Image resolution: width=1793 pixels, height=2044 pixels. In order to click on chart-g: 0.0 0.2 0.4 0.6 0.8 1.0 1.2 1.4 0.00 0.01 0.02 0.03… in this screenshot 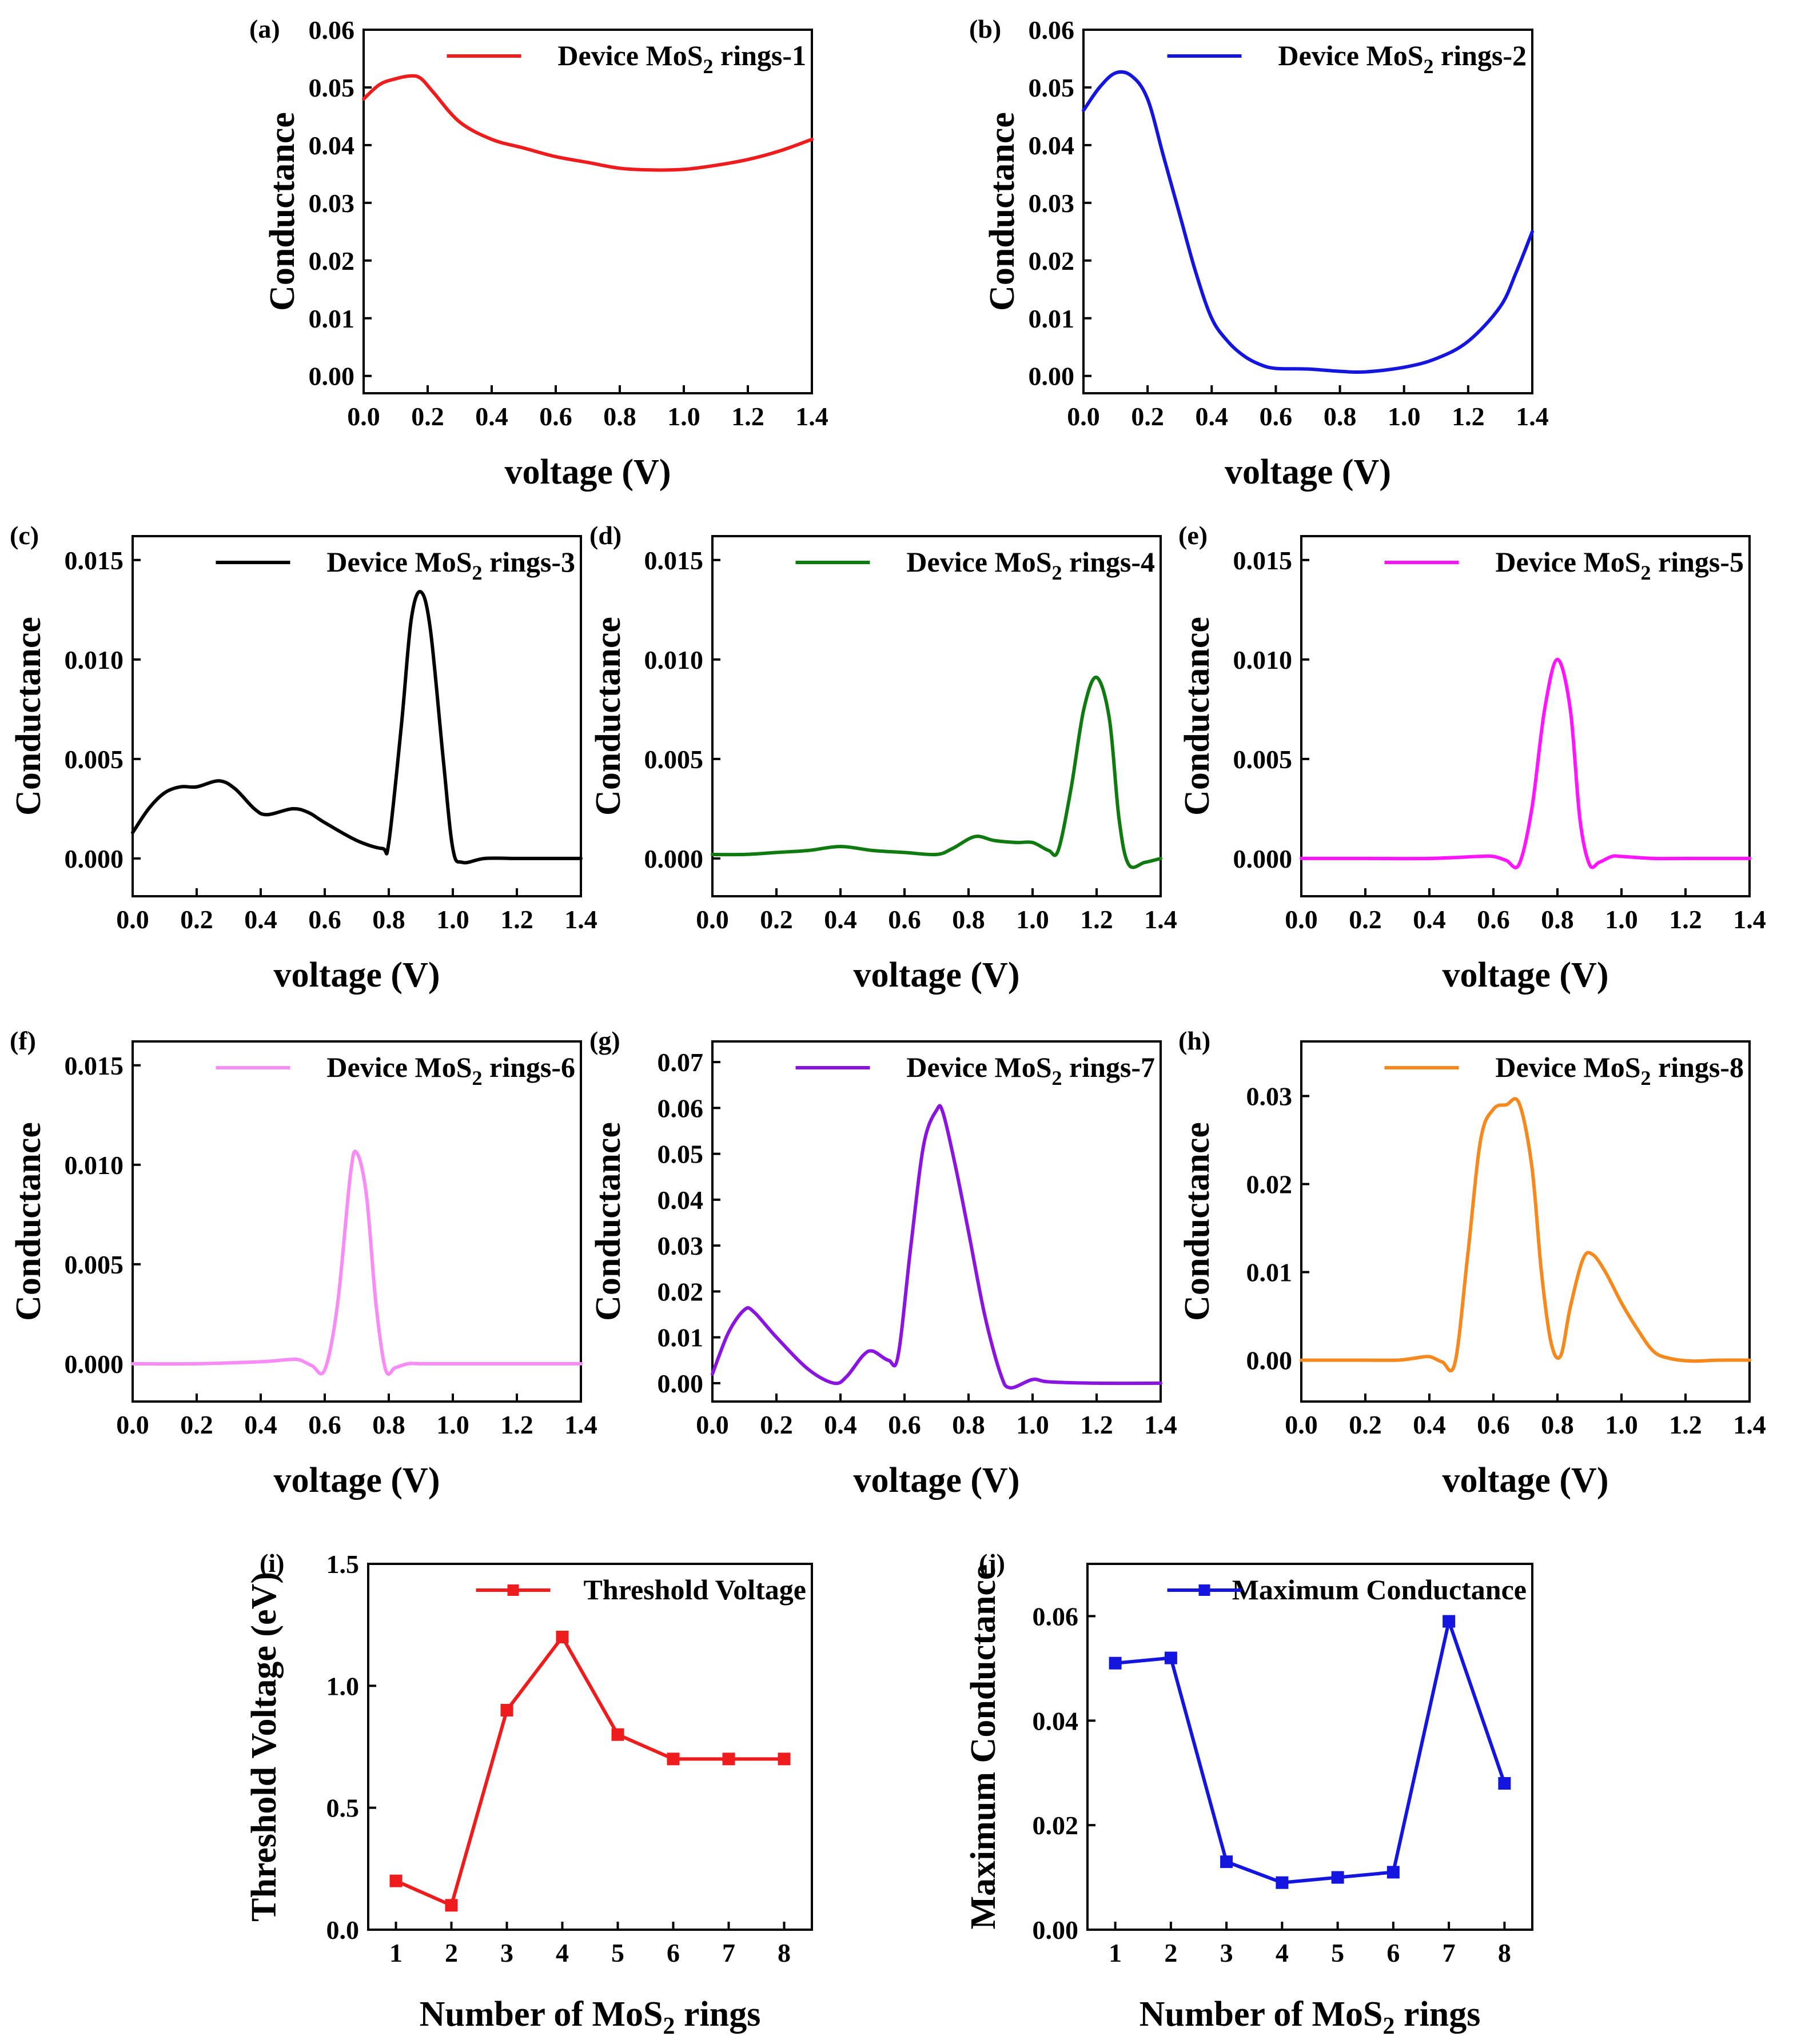, I will do `click(883, 1263)`.